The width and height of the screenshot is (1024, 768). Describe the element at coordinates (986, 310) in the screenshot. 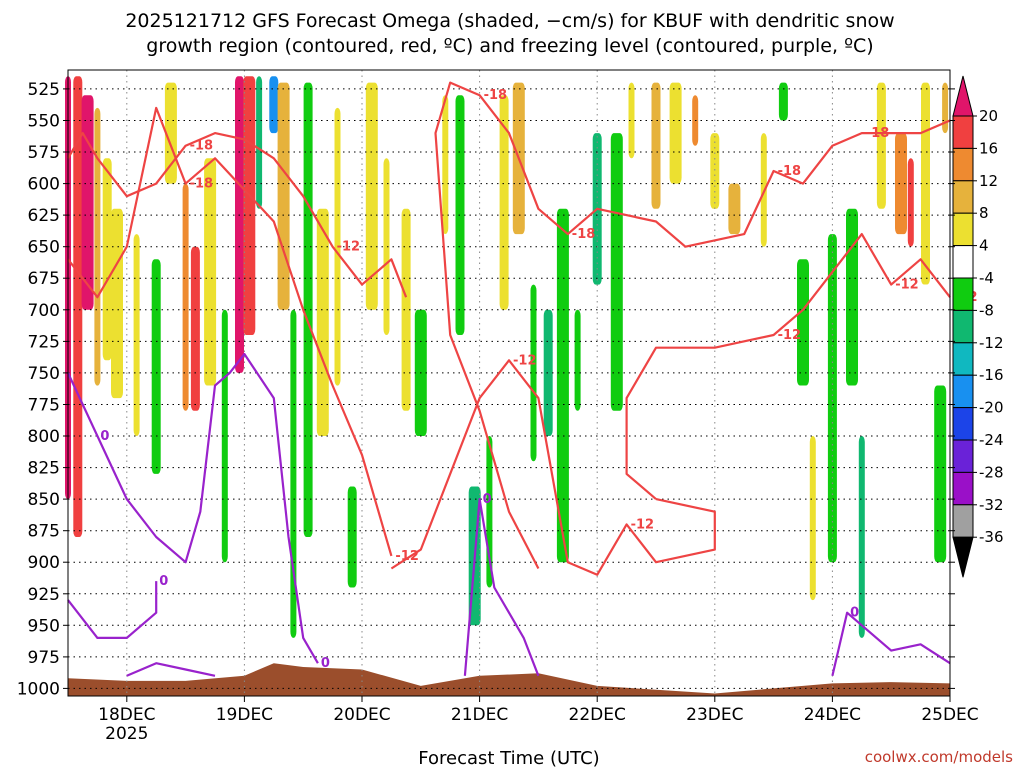

I see `colorbar-tick-label: -8` at that location.